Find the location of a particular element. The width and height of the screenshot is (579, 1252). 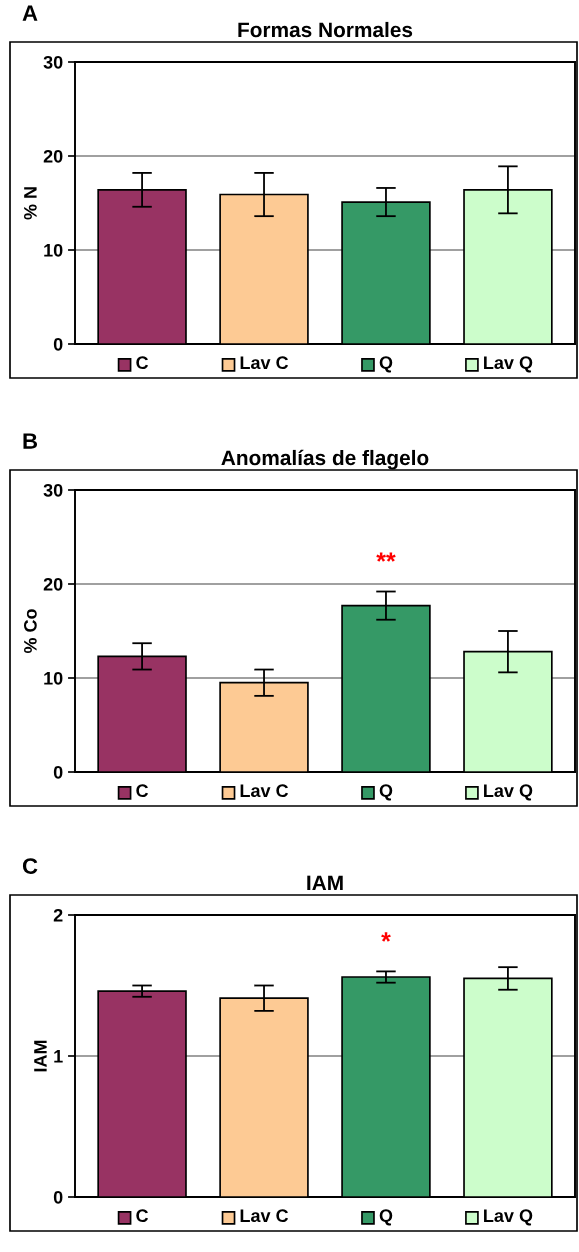

annotation: ** is located at coordinates (386, 557).